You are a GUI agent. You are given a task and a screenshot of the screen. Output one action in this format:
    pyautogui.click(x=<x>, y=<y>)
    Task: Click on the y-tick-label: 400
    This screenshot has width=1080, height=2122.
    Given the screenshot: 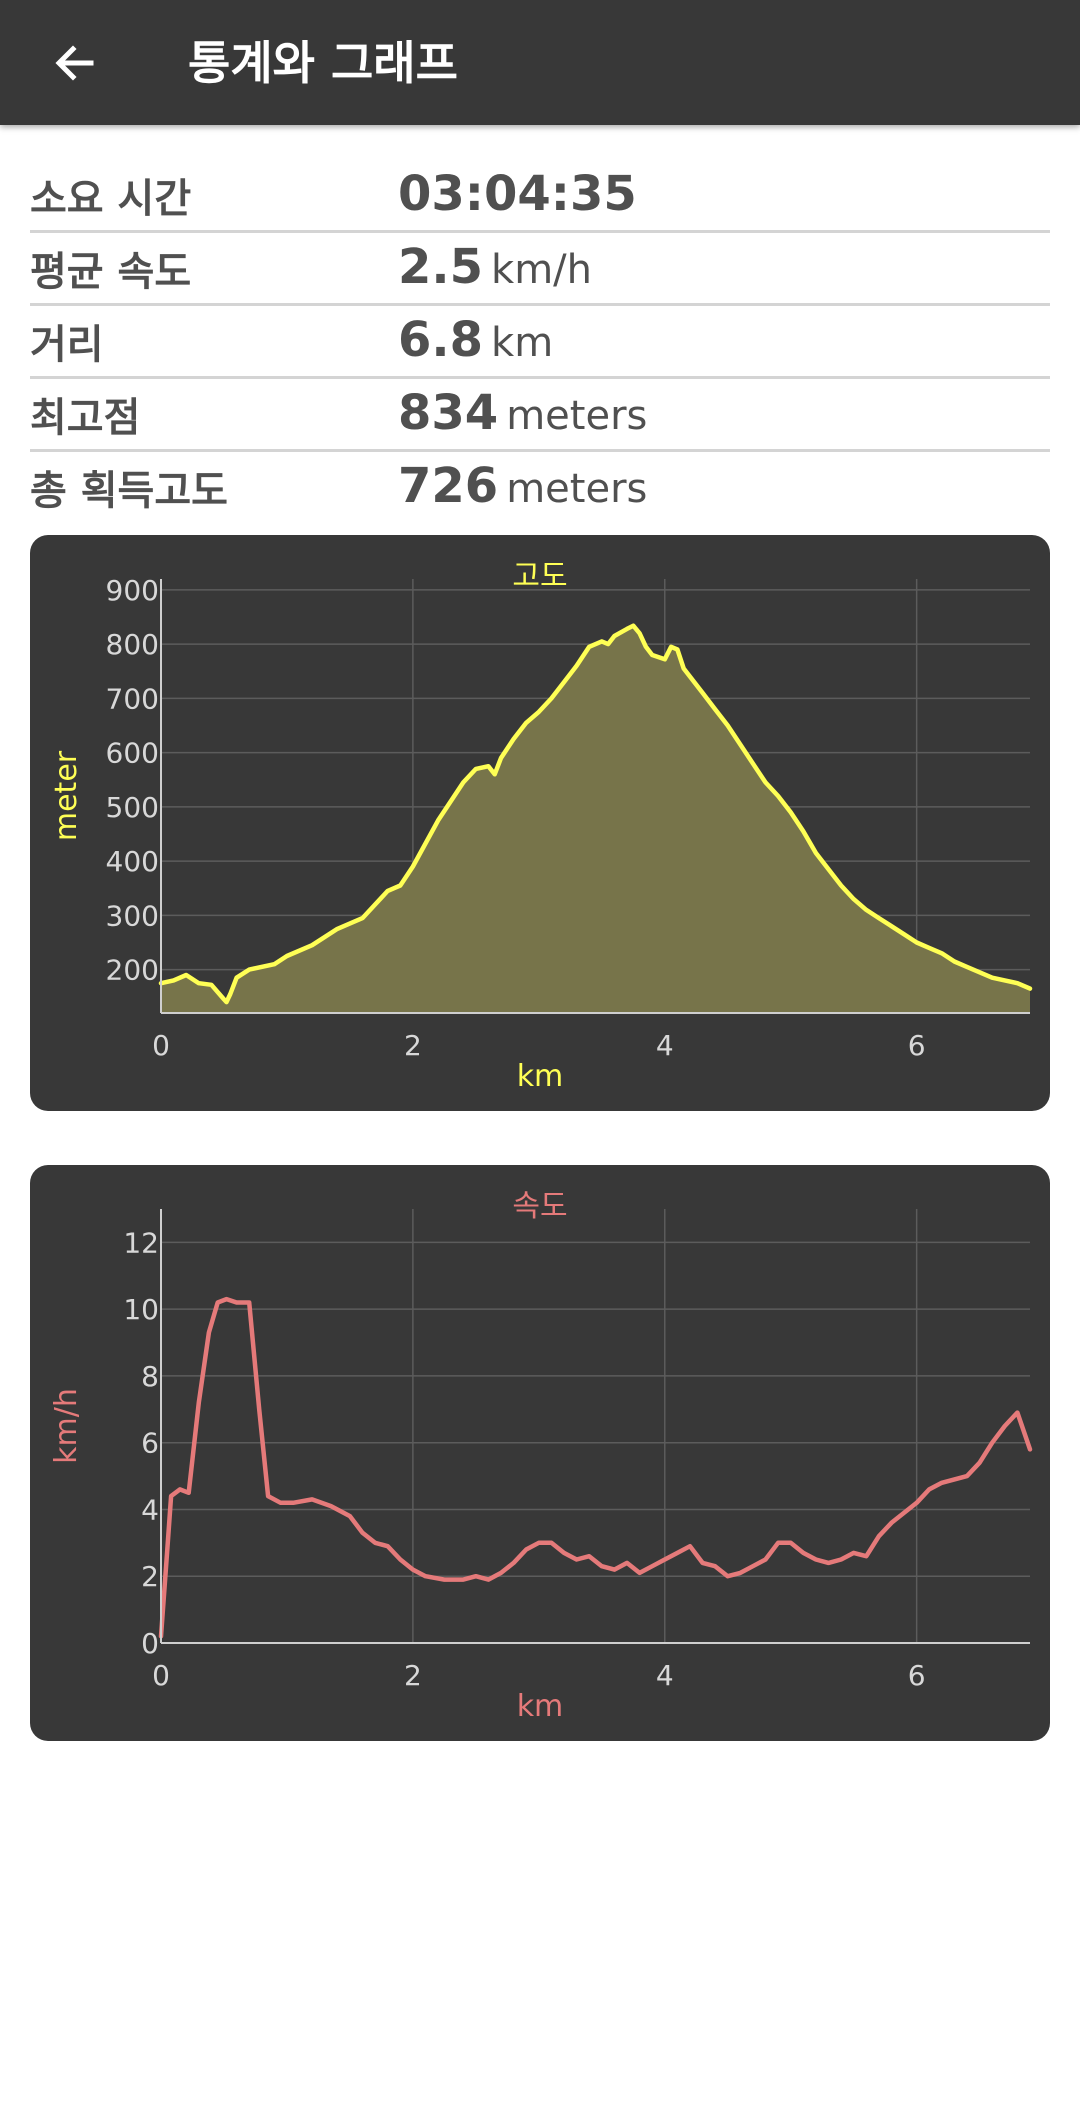 What is the action you would take?
    pyautogui.click(x=132, y=861)
    